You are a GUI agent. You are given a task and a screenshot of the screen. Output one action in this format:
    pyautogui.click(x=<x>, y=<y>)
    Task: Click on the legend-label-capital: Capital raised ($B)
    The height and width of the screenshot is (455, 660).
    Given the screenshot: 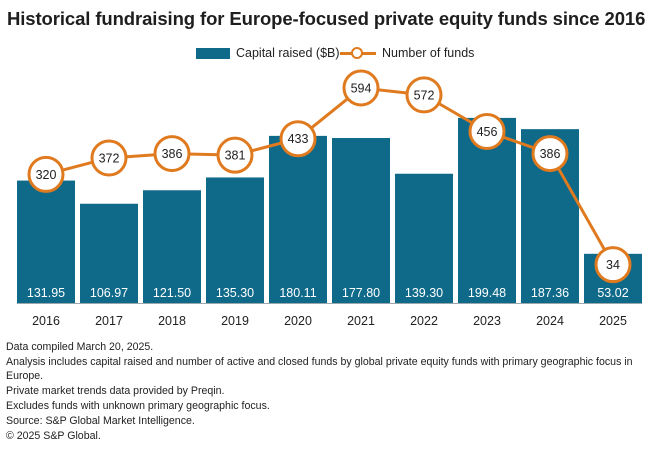 What is the action you would take?
    pyautogui.click(x=288, y=53)
    